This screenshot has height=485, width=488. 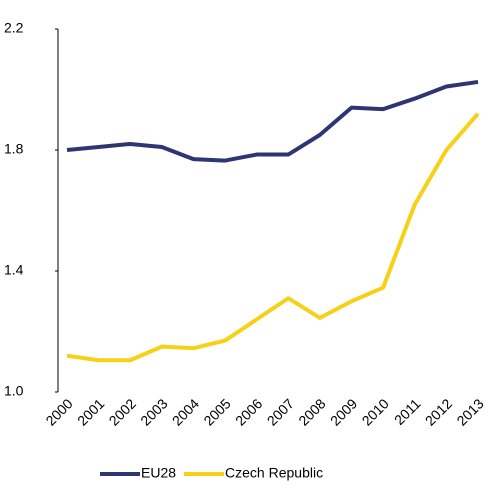 I want to click on x-tick-label: 2009, so click(x=343, y=411).